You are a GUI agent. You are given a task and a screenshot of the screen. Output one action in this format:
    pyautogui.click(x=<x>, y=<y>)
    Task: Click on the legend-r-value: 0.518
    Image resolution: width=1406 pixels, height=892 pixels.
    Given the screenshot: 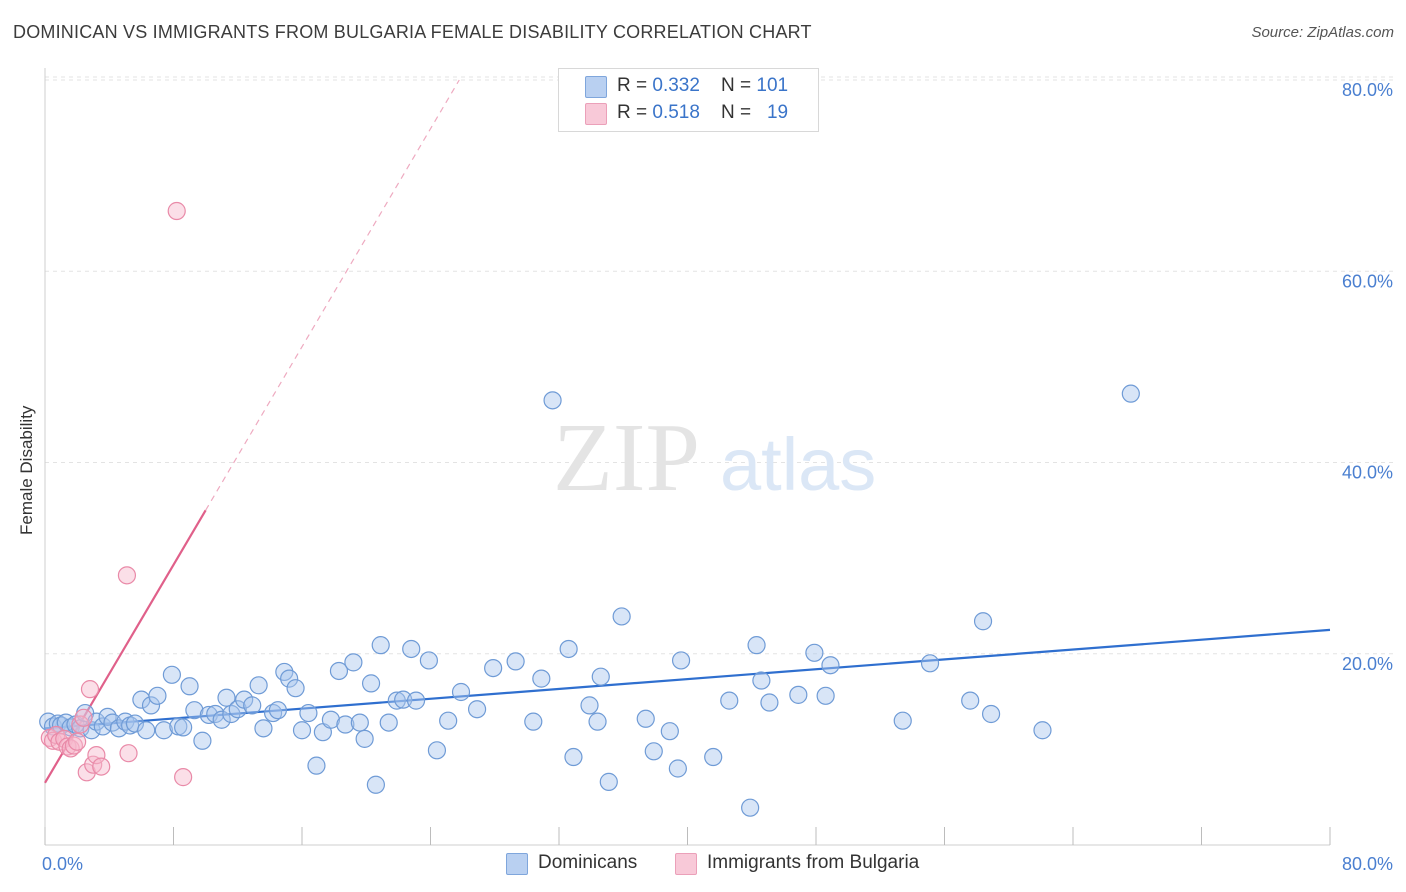 What is the action you would take?
    pyautogui.click(x=676, y=112)
    